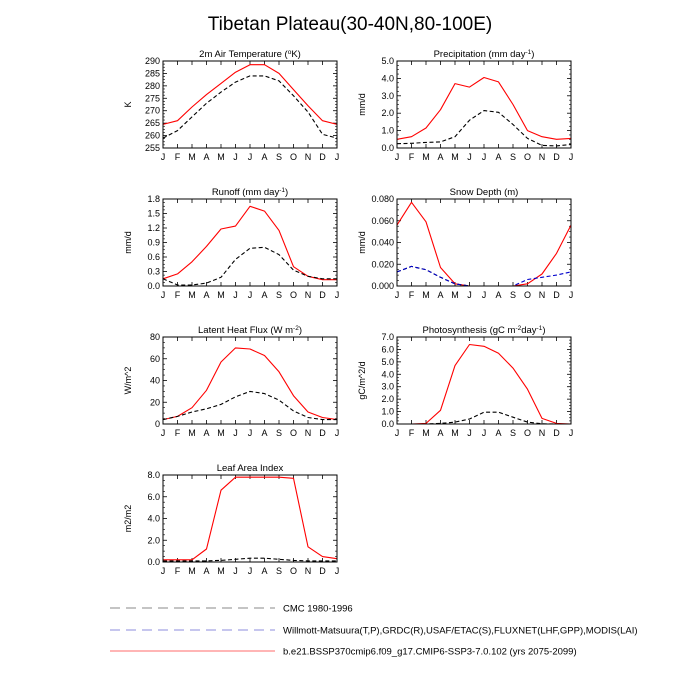 This screenshot has height=700, width=700. What do you see at coordinates (152, 73) in the screenshot?
I see `y-tick-label: 285` at bounding box center [152, 73].